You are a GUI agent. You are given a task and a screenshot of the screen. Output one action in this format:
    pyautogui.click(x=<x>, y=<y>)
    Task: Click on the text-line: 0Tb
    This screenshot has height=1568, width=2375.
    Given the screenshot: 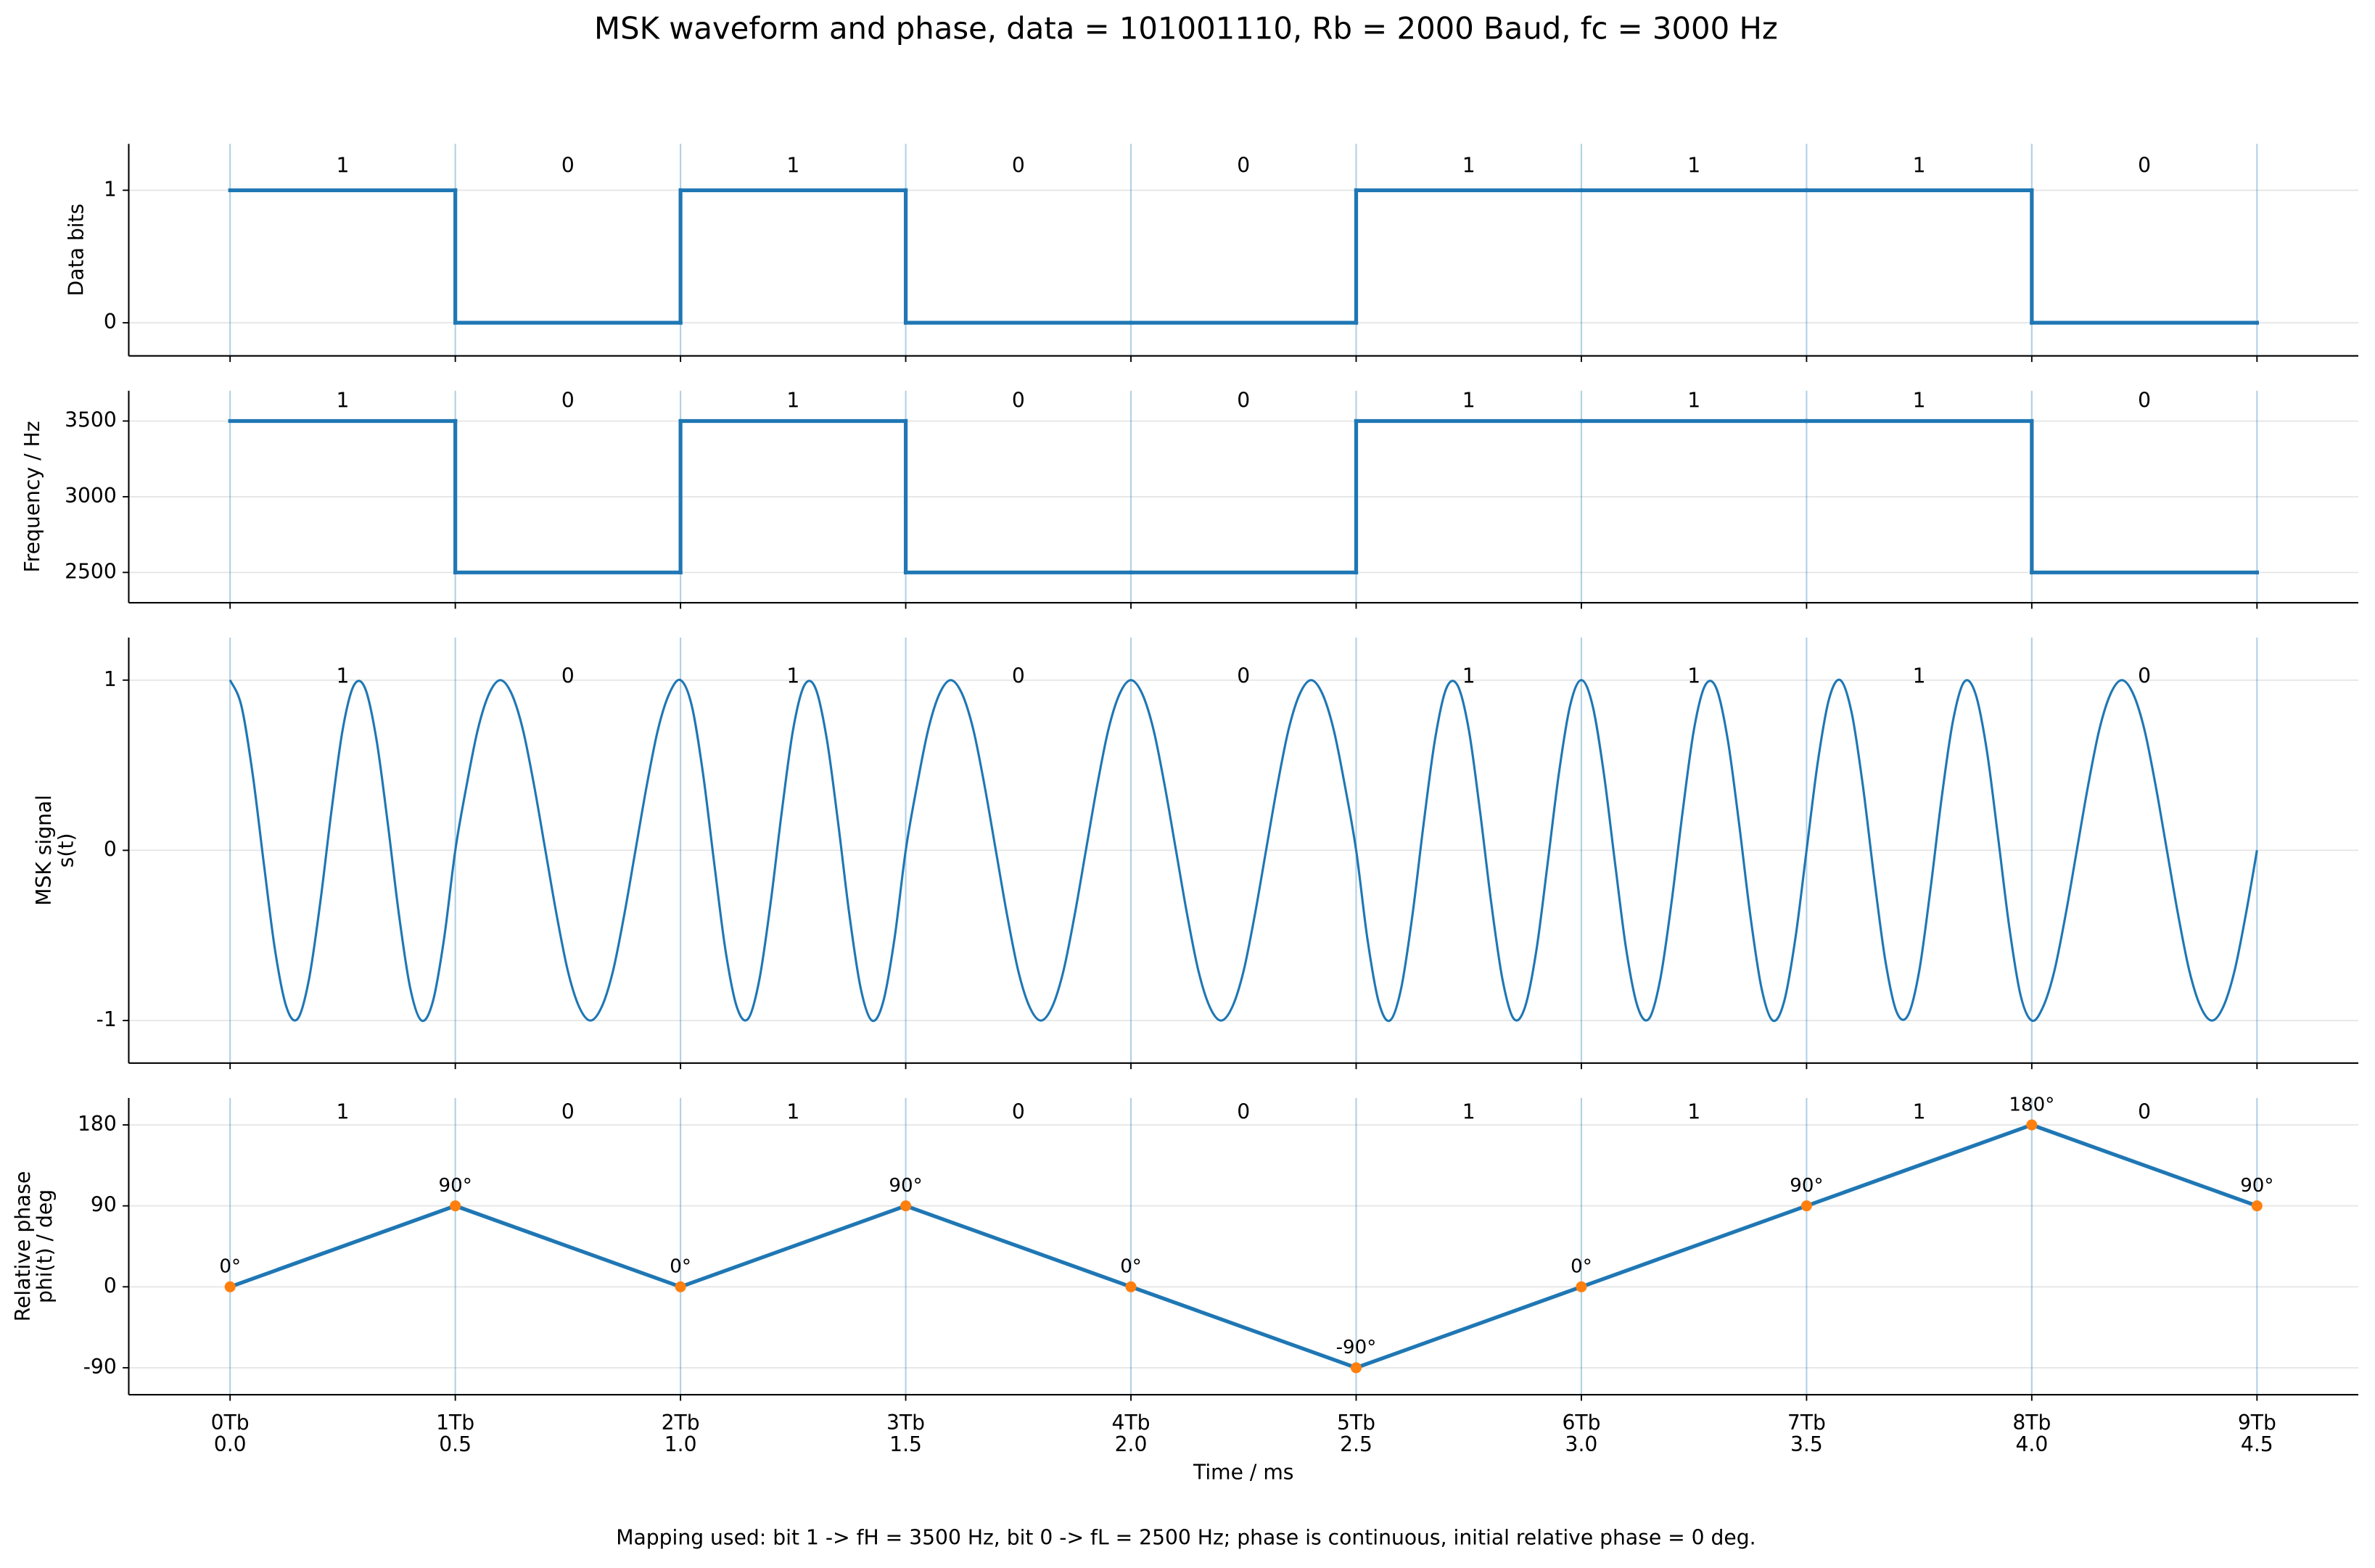 What is the action you would take?
    pyautogui.click(x=230, y=1423)
    